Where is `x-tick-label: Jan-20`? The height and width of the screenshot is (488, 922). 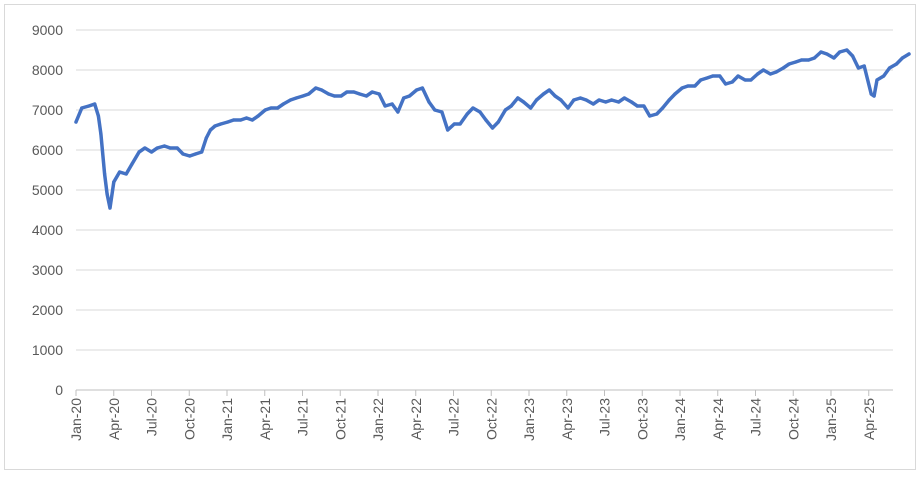
x-tick-label: Jan-20 is located at coordinates (76, 419).